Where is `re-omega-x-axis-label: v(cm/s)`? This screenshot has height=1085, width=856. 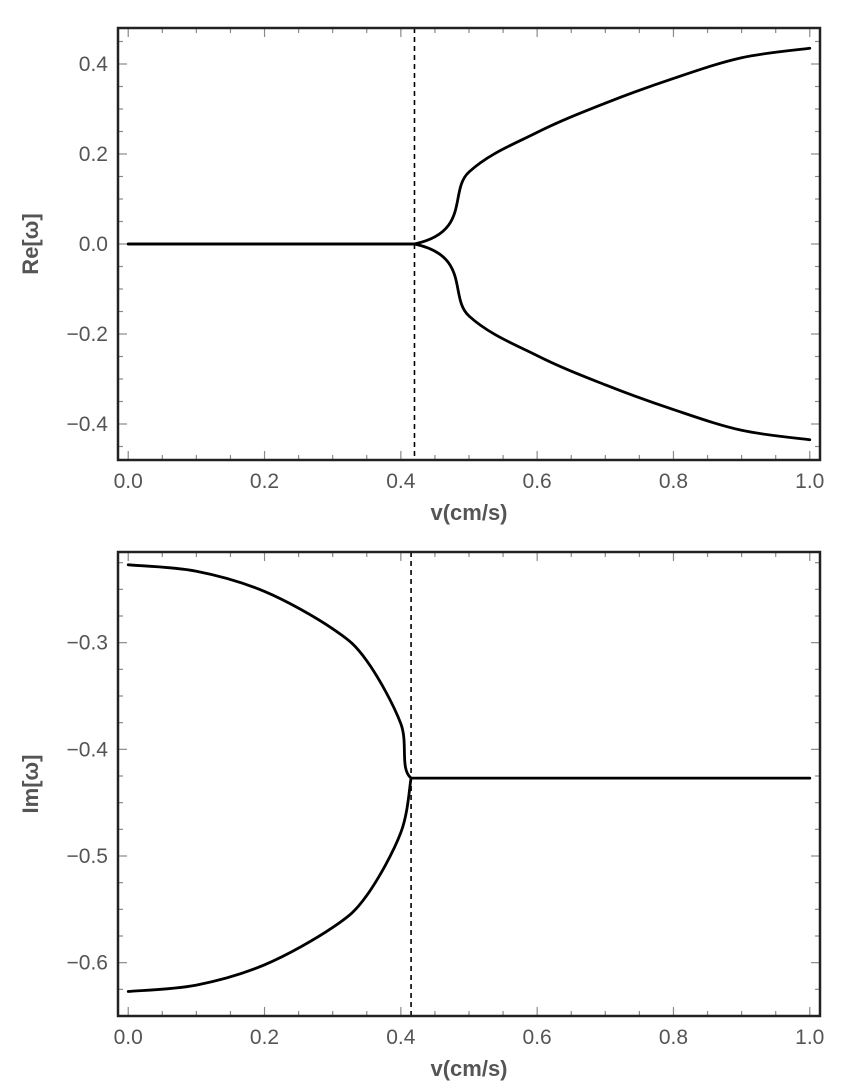
re-omega-x-axis-label: v(cm/s) is located at coordinates (468, 512).